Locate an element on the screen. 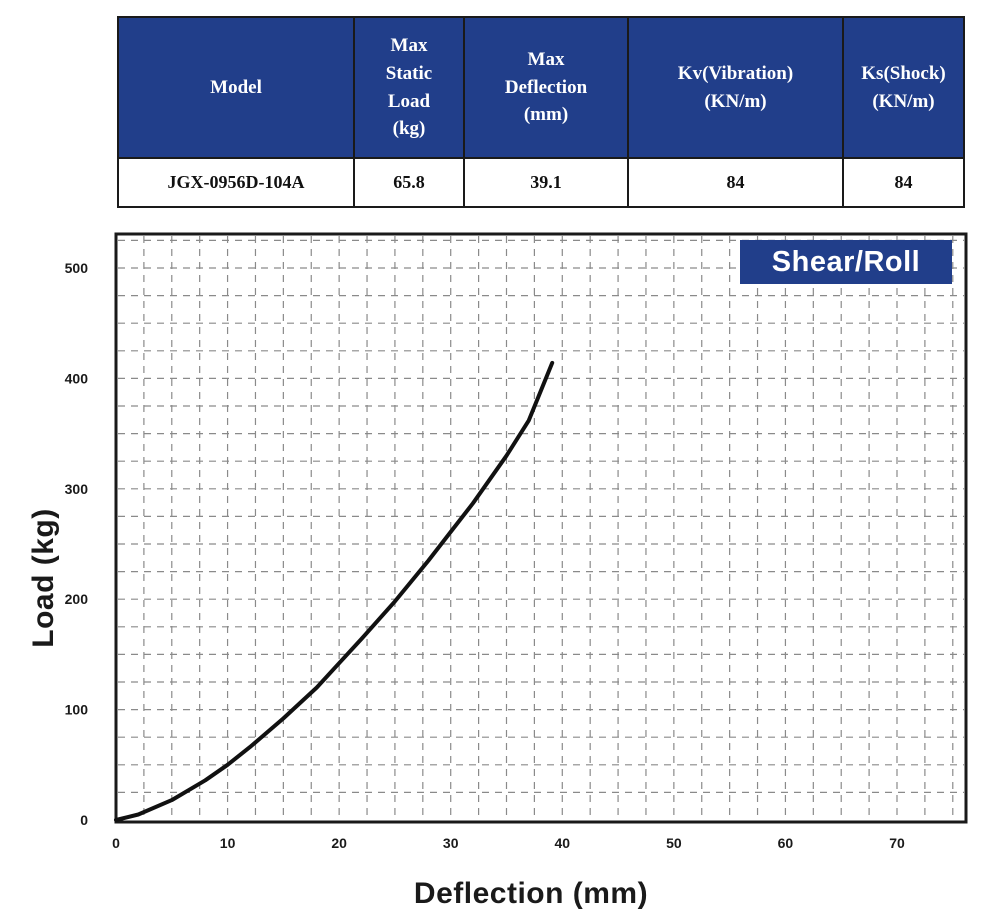  y-tick-label: 100 is located at coordinates (77, 710).